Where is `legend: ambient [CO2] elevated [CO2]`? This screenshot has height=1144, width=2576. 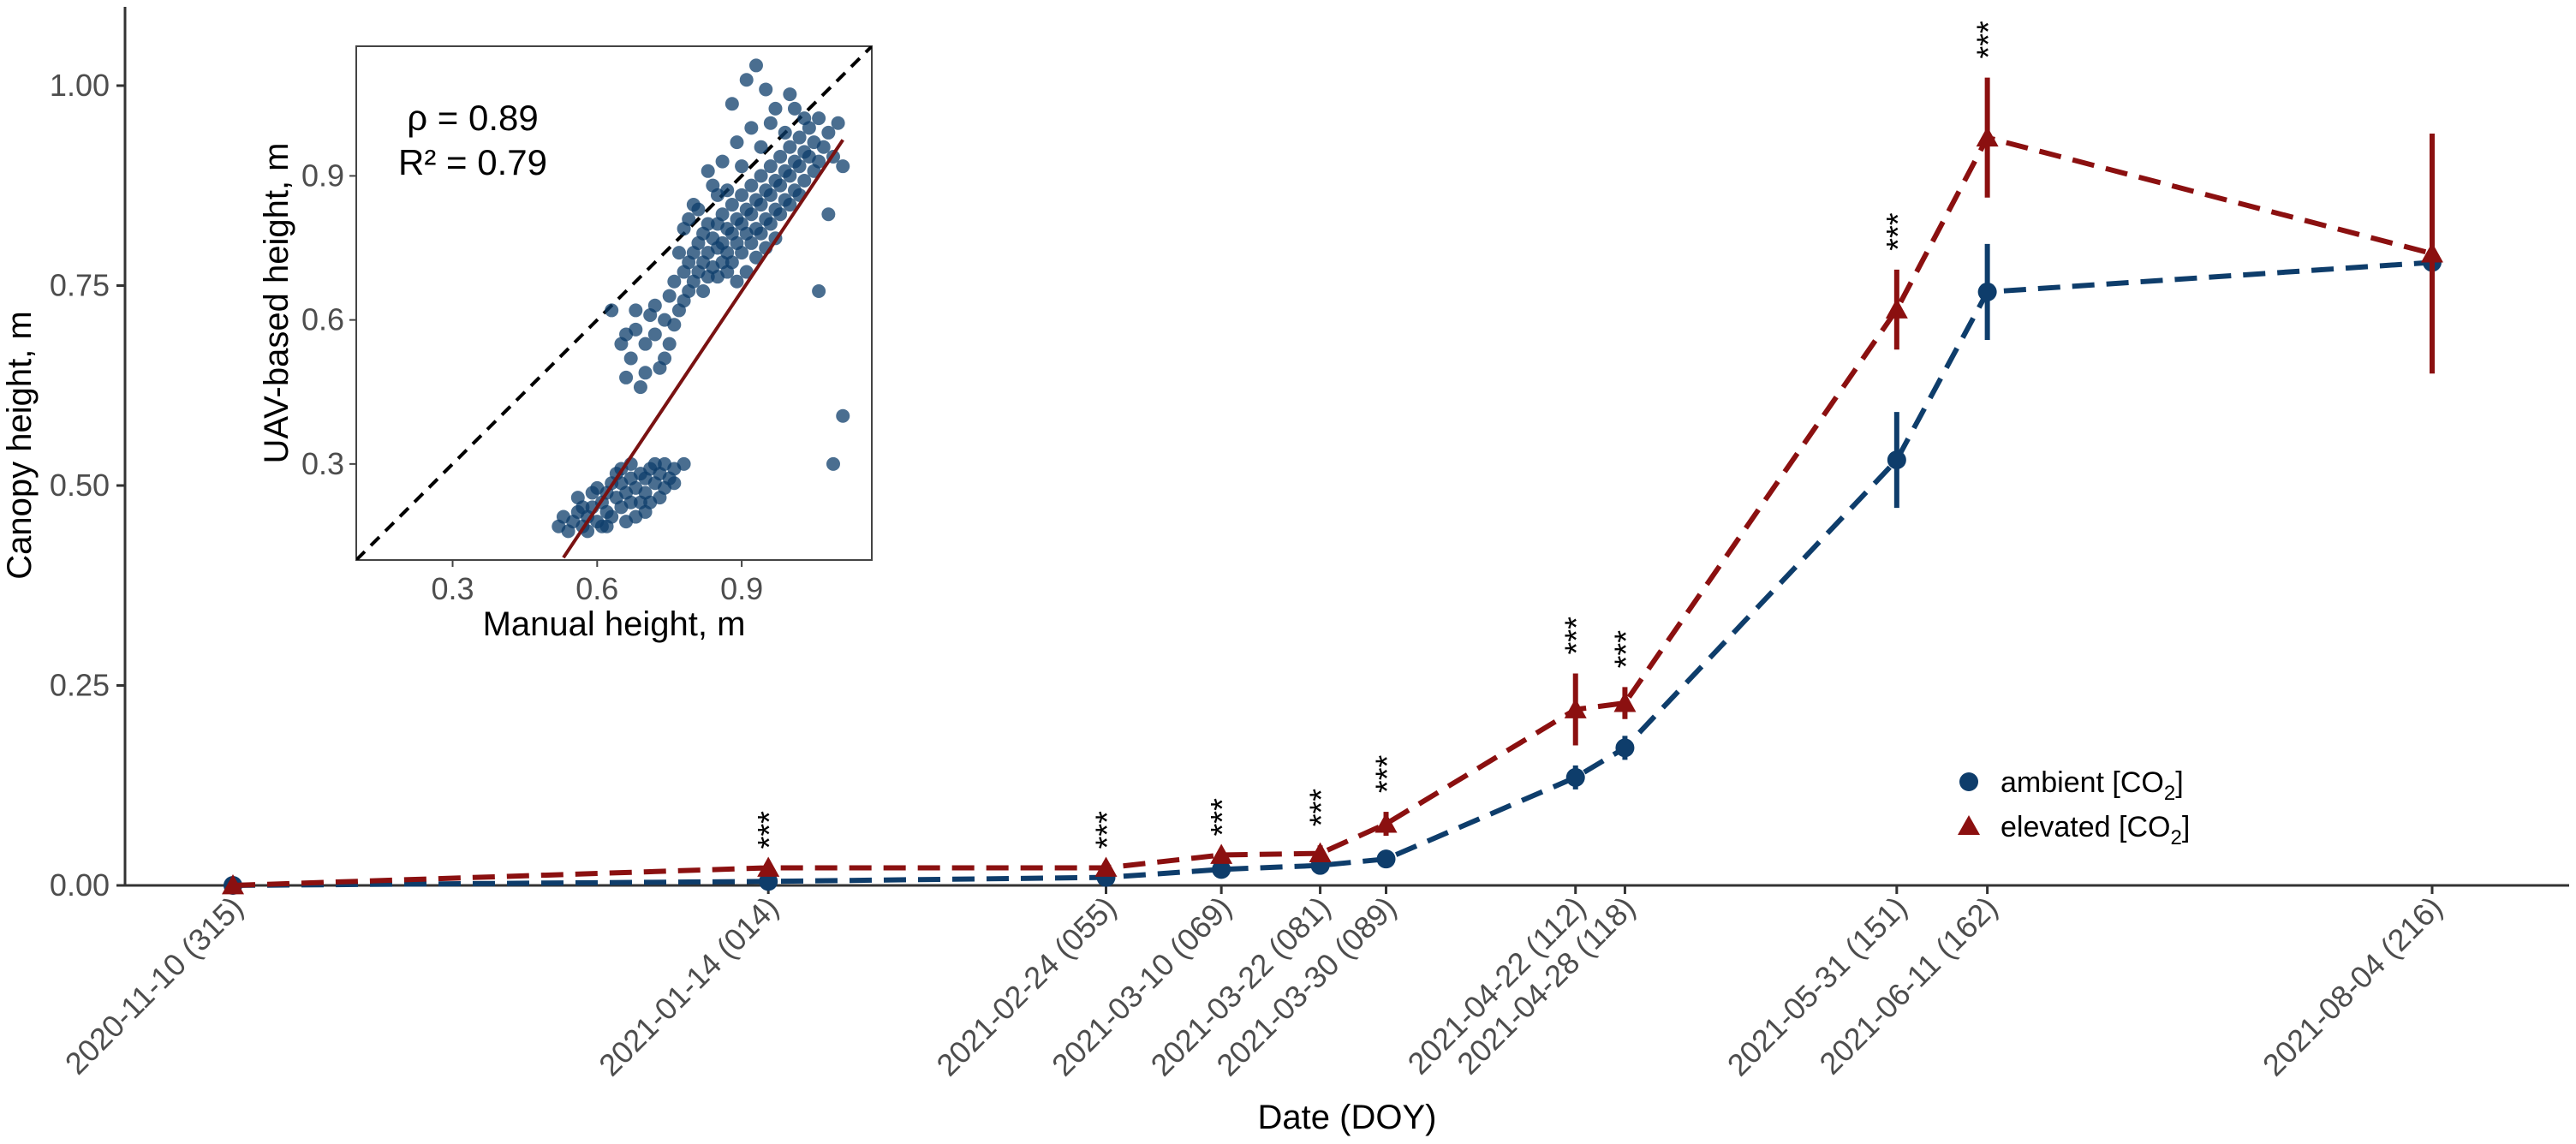
legend: ambient [CO2] elevated [CO2] is located at coordinates (2074, 808).